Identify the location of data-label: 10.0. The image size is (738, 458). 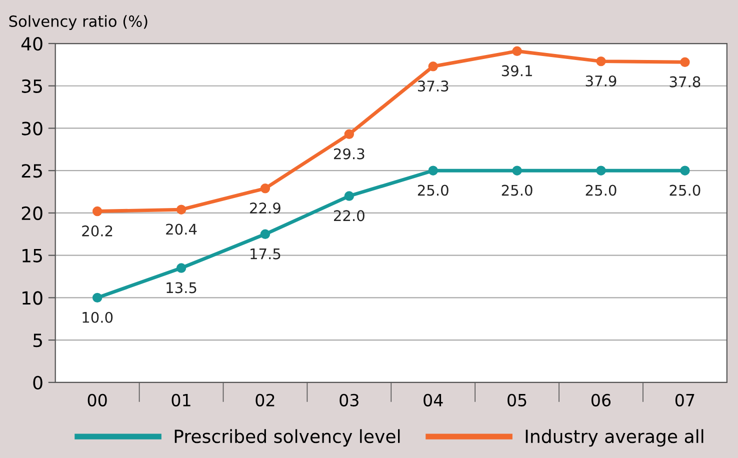
(97, 317).